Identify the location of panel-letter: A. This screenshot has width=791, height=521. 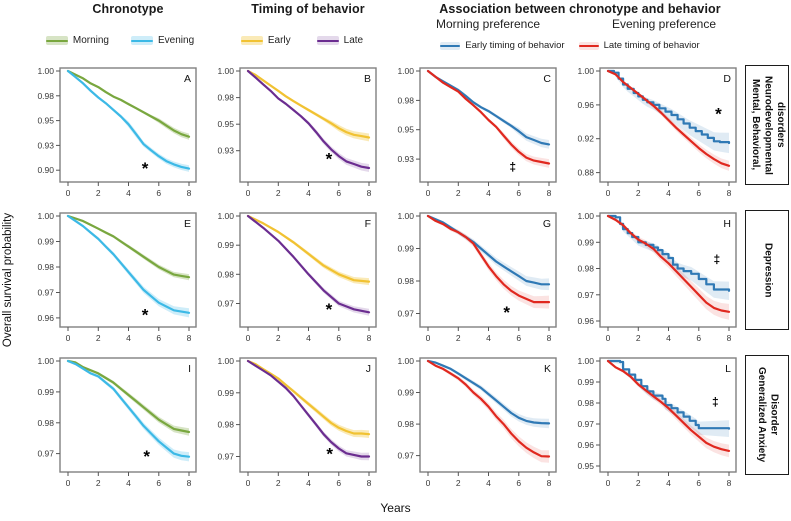
(187, 79).